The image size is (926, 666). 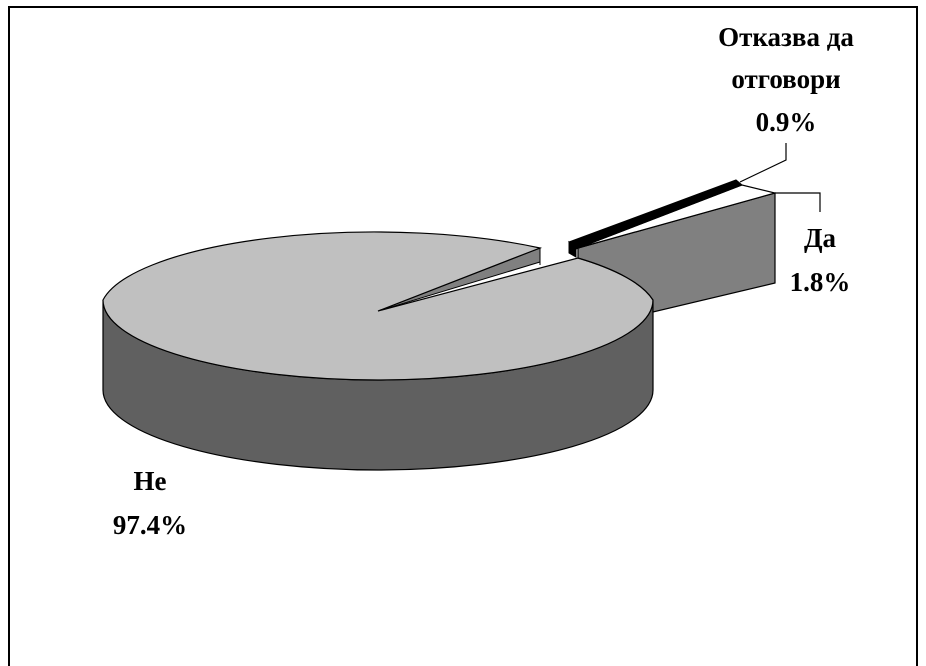 What do you see at coordinates (572, 249) in the screenshot?
I see `slice-refused-side` at bounding box center [572, 249].